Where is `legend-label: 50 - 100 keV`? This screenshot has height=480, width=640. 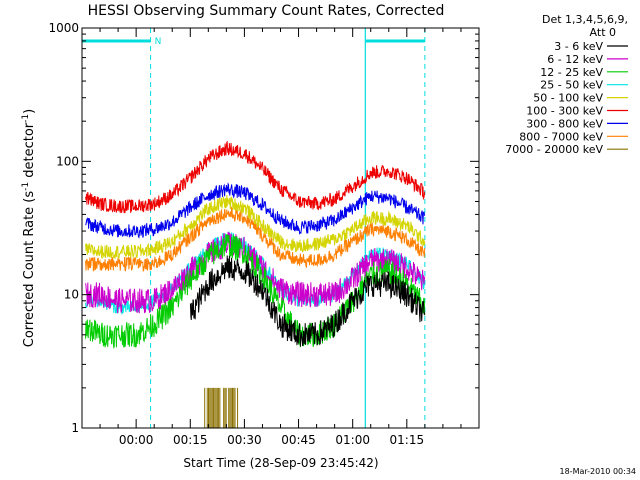
legend-label: 50 - 100 keV is located at coordinates (568, 98).